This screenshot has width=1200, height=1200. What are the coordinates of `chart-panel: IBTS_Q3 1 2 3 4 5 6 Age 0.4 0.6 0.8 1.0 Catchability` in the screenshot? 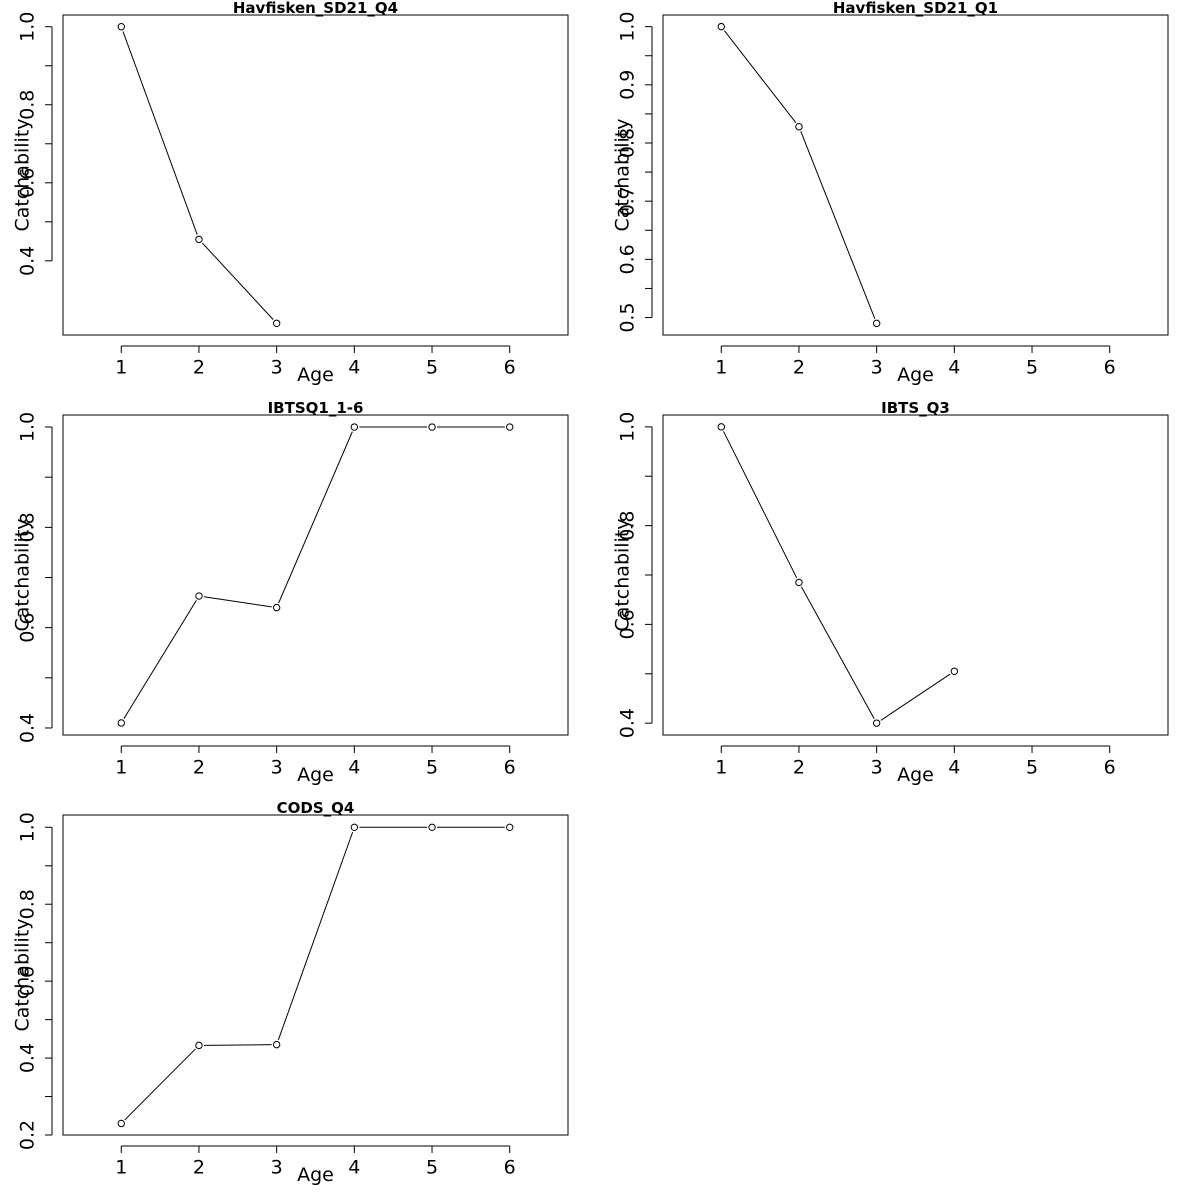 It's located at (890, 592).